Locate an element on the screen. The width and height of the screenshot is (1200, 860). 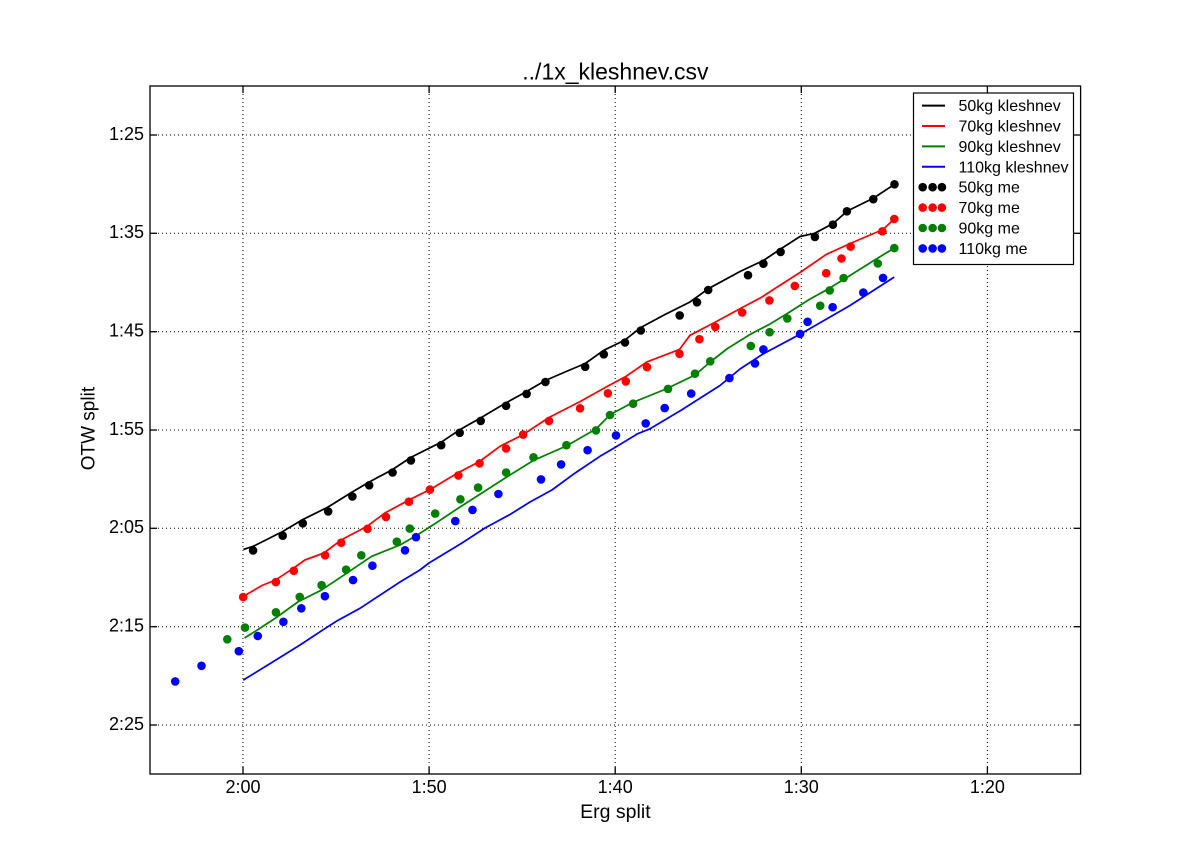
svg-text: 2:25 is located at coordinates (126, 724).